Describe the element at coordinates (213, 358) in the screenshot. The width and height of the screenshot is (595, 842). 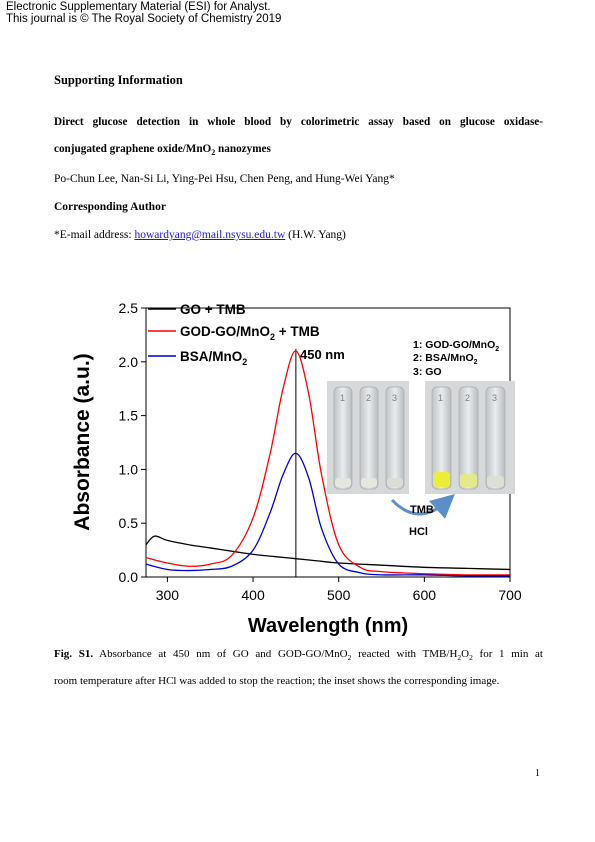
I see `legend-label-bsa-mno2: BSA/MnO2` at that location.